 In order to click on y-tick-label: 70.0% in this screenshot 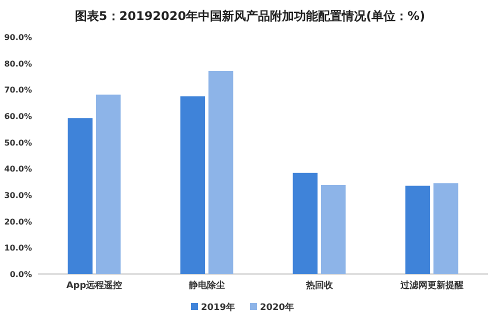, I will do `click(18, 90)`.